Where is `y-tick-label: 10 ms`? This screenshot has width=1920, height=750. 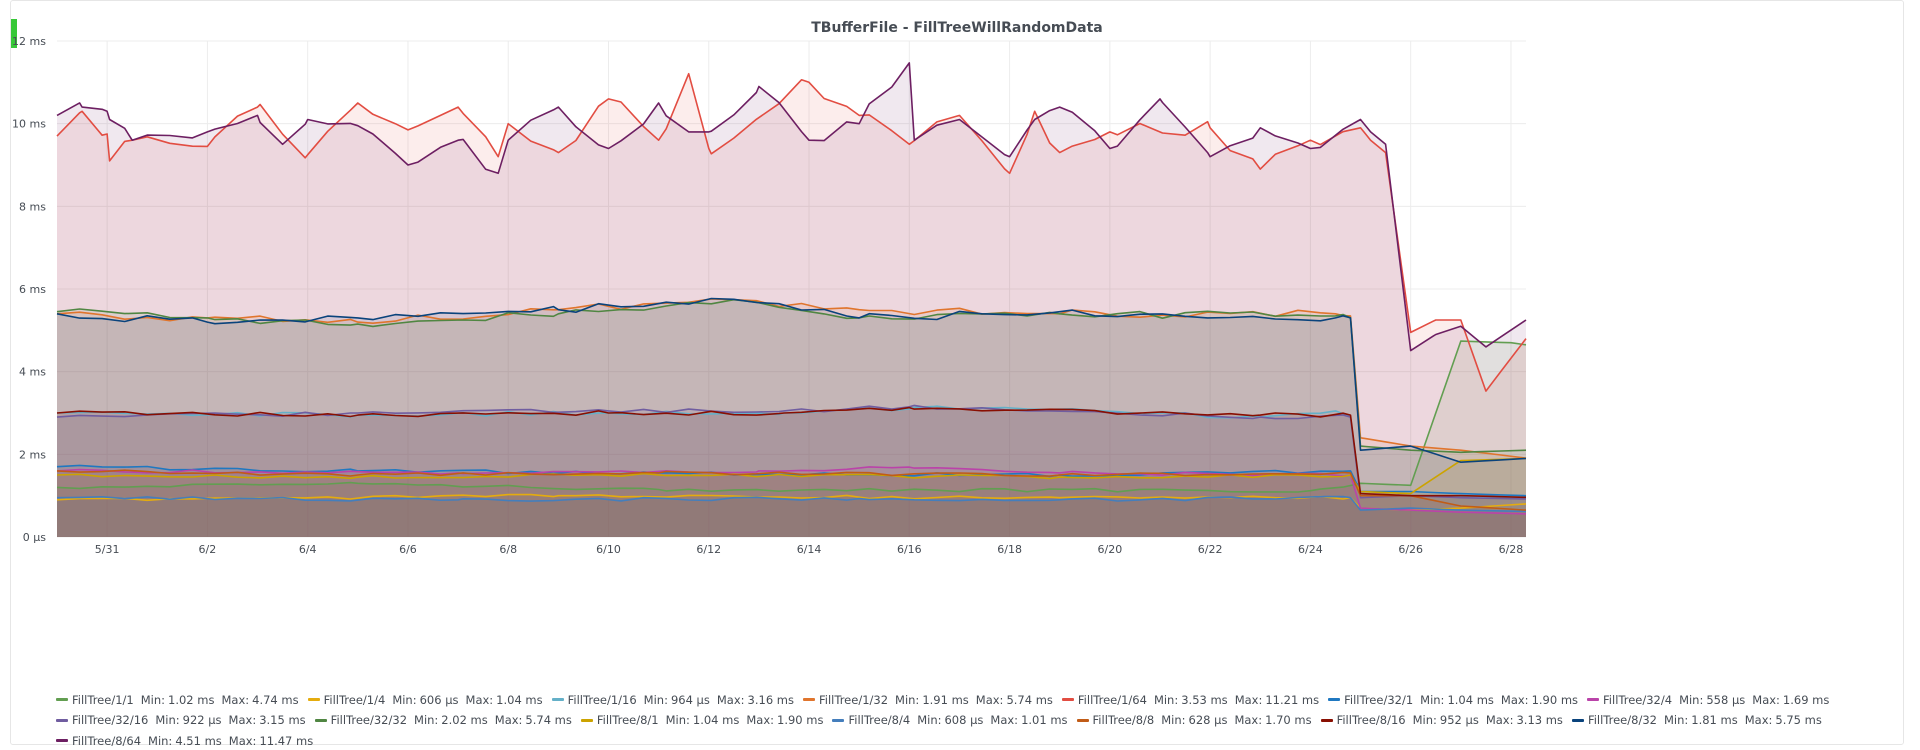
y-tick-label: 10 ms is located at coordinates (29, 124).